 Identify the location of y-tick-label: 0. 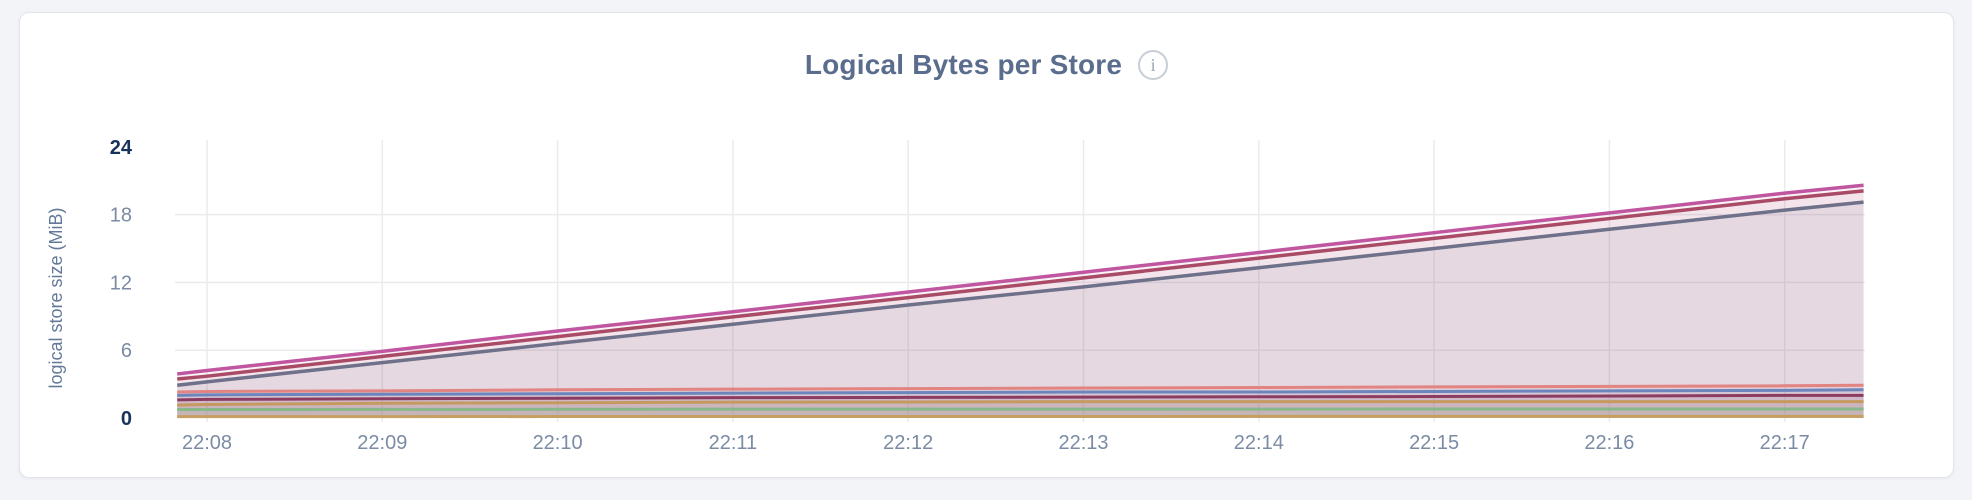
(126, 419).